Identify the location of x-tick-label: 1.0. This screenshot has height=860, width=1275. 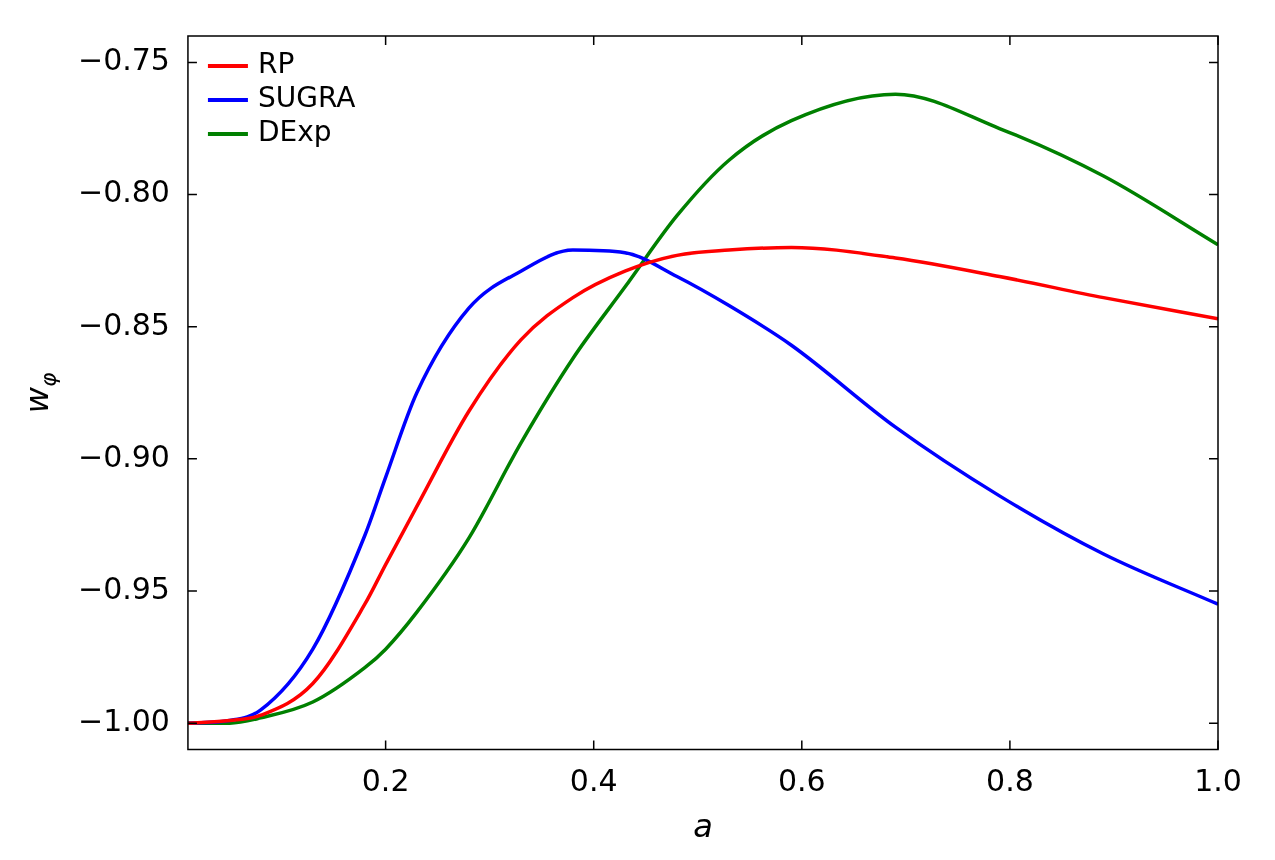
(1218, 781).